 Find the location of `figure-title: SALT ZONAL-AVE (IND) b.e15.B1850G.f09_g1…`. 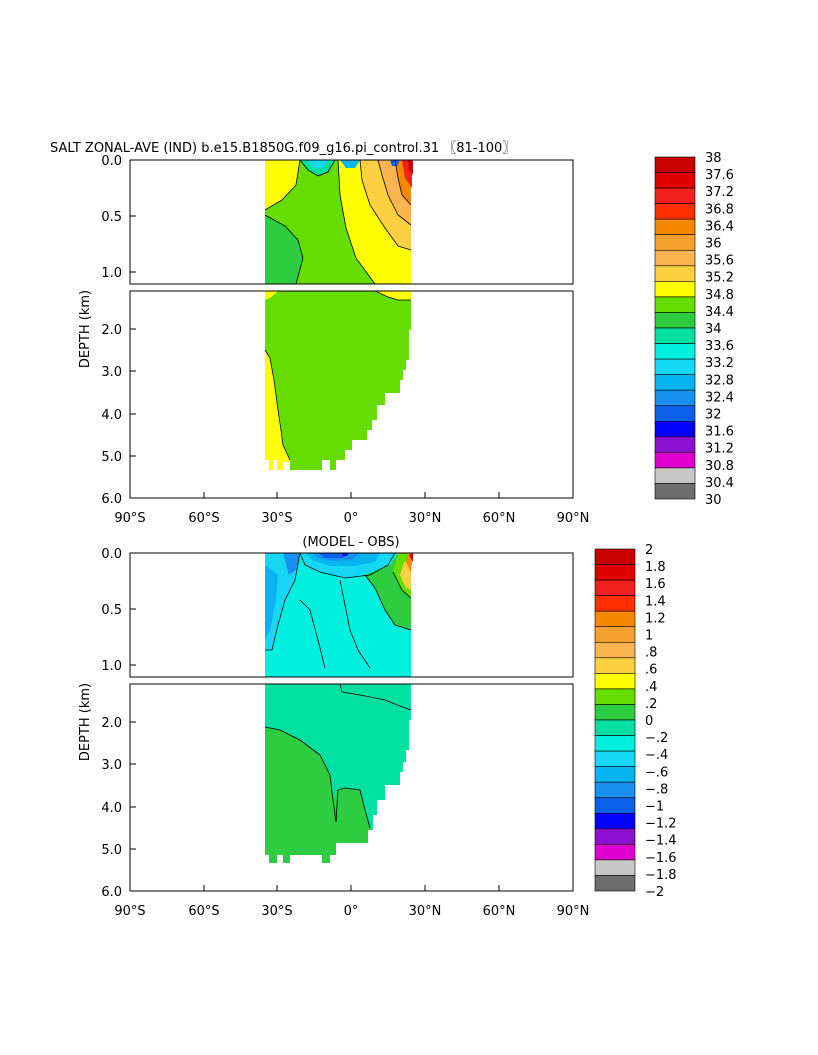

figure-title: SALT ZONAL-AVE (IND) b.e15.B1850G.f09_g1… is located at coordinates (282, 148).